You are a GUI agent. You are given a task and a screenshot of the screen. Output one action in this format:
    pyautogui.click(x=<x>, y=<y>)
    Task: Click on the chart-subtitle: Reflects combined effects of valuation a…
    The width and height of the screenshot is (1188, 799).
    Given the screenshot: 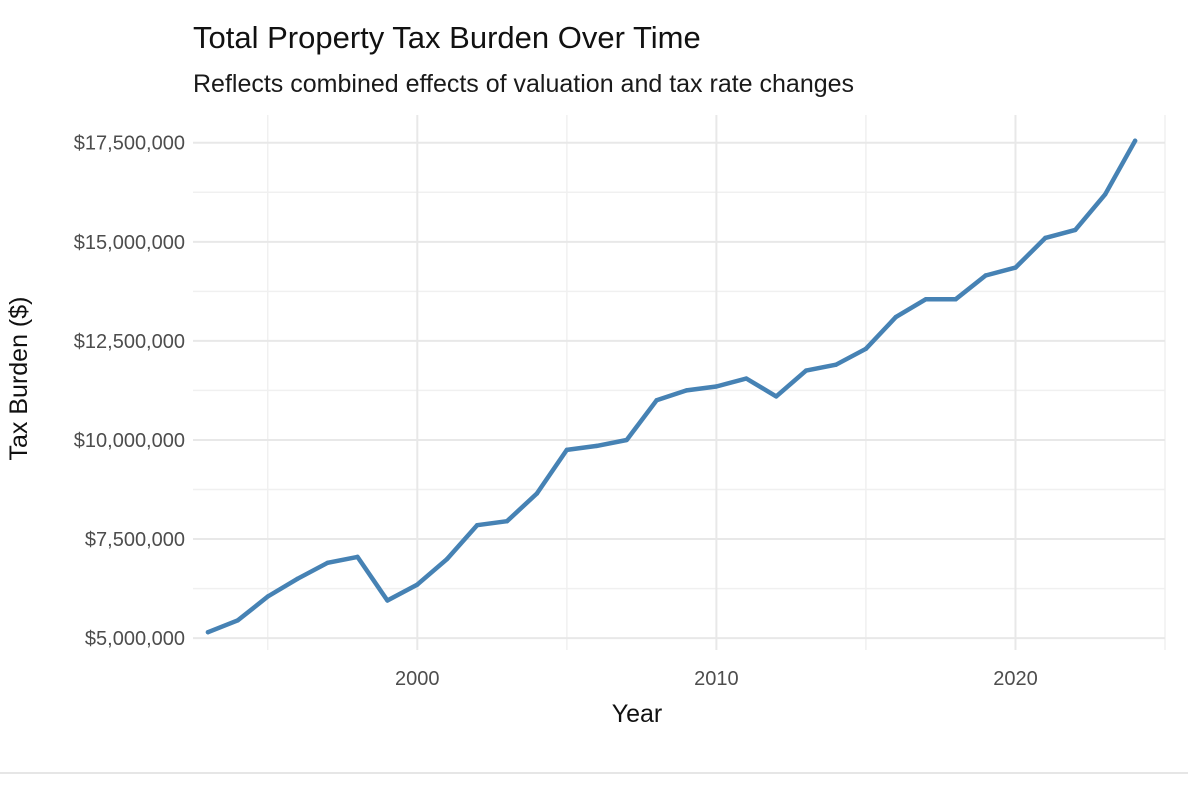 What is the action you would take?
    pyautogui.click(x=524, y=84)
    